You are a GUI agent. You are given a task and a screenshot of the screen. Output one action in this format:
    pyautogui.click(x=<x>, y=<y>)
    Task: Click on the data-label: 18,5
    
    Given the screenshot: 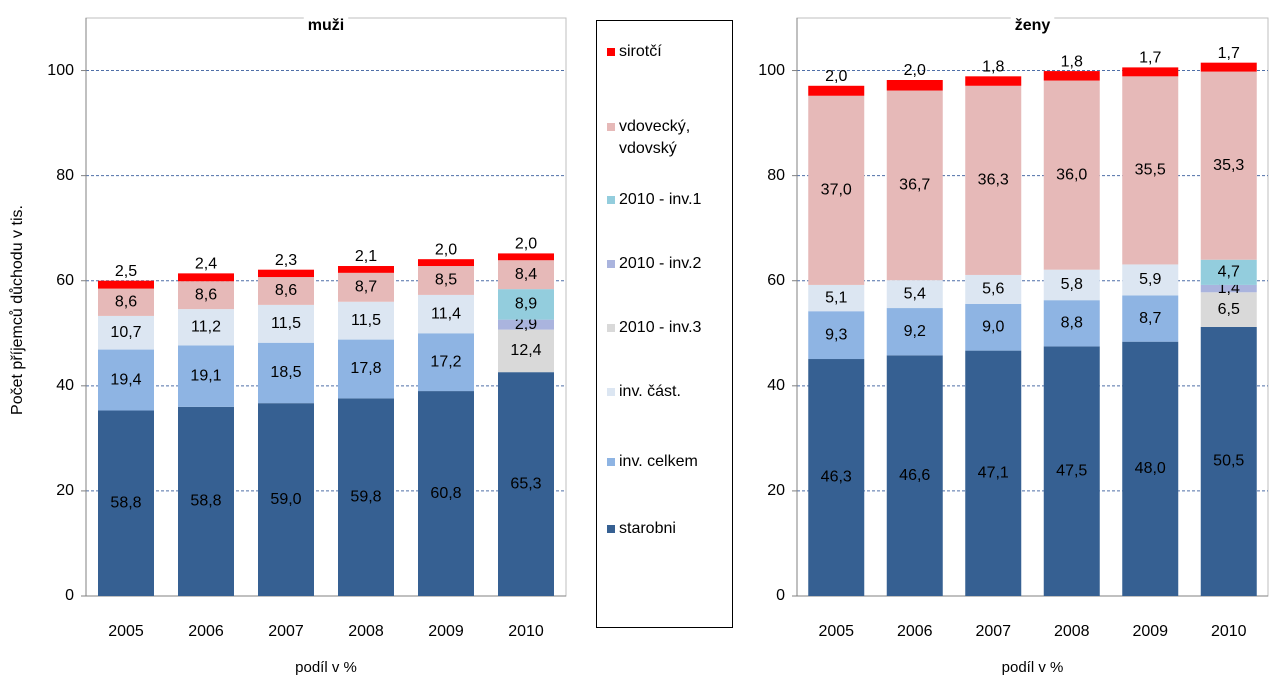 What is the action you would take?
    pyautogui.click(x=285, y=372)
    